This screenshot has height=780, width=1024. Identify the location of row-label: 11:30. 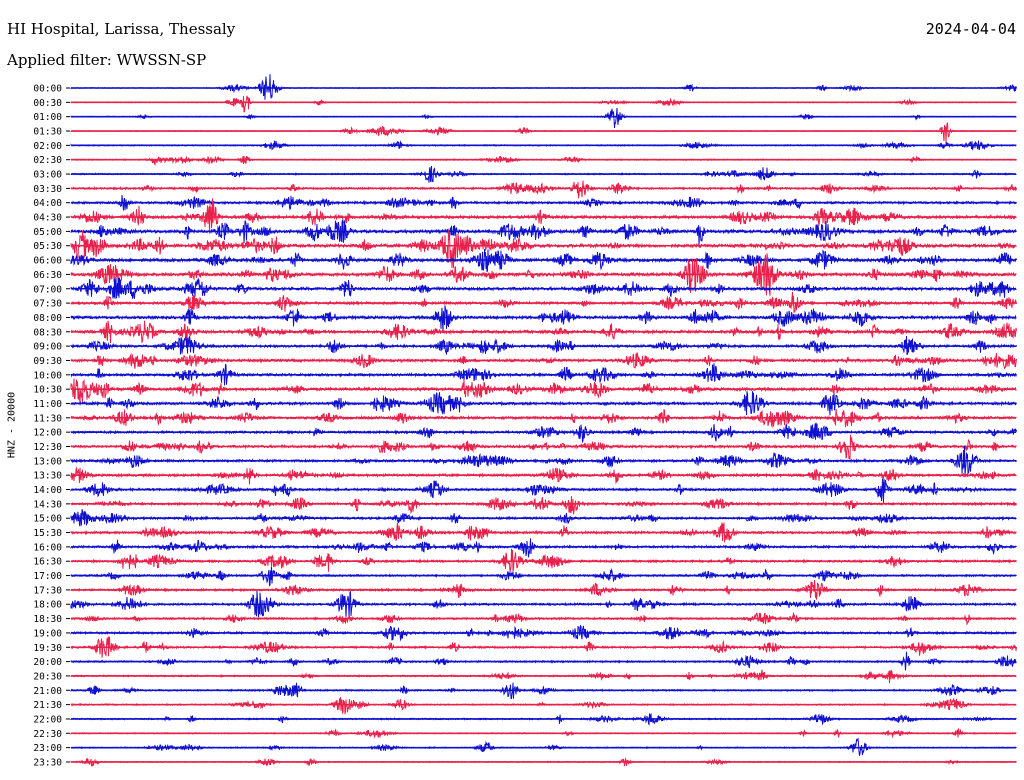
(47, 418).